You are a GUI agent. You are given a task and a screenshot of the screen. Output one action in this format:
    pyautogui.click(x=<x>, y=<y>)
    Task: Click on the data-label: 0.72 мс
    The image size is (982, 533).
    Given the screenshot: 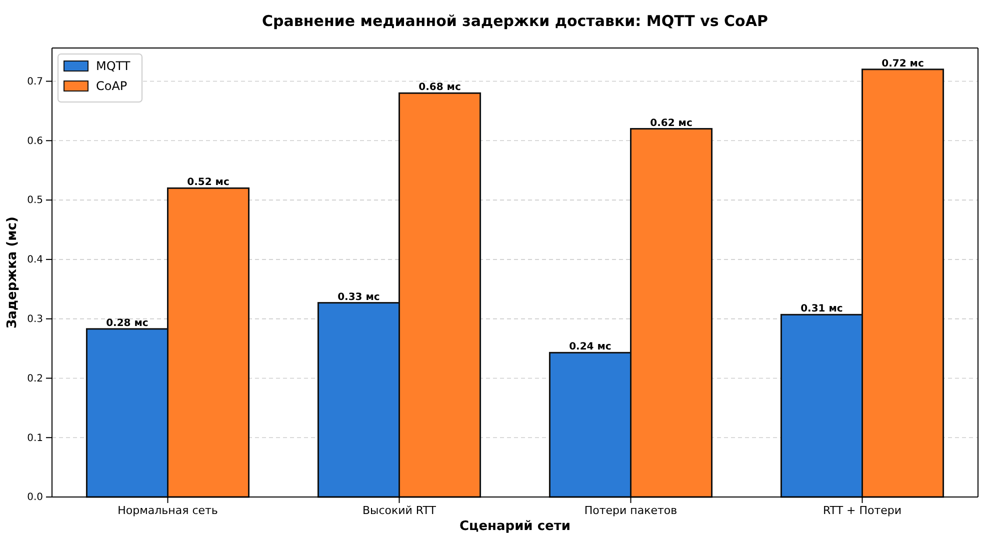 What is the action you would take?
    pyautogui.click(x=903, y=64)
    